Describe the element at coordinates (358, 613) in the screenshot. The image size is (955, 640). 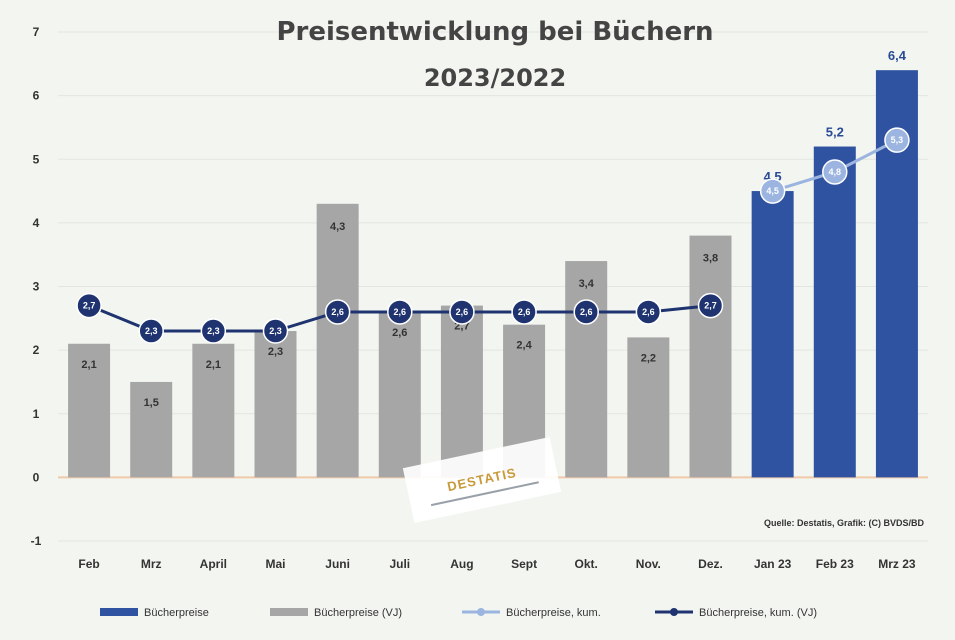
I see `legend-label: Bücherpreise (VJ)` at that location.